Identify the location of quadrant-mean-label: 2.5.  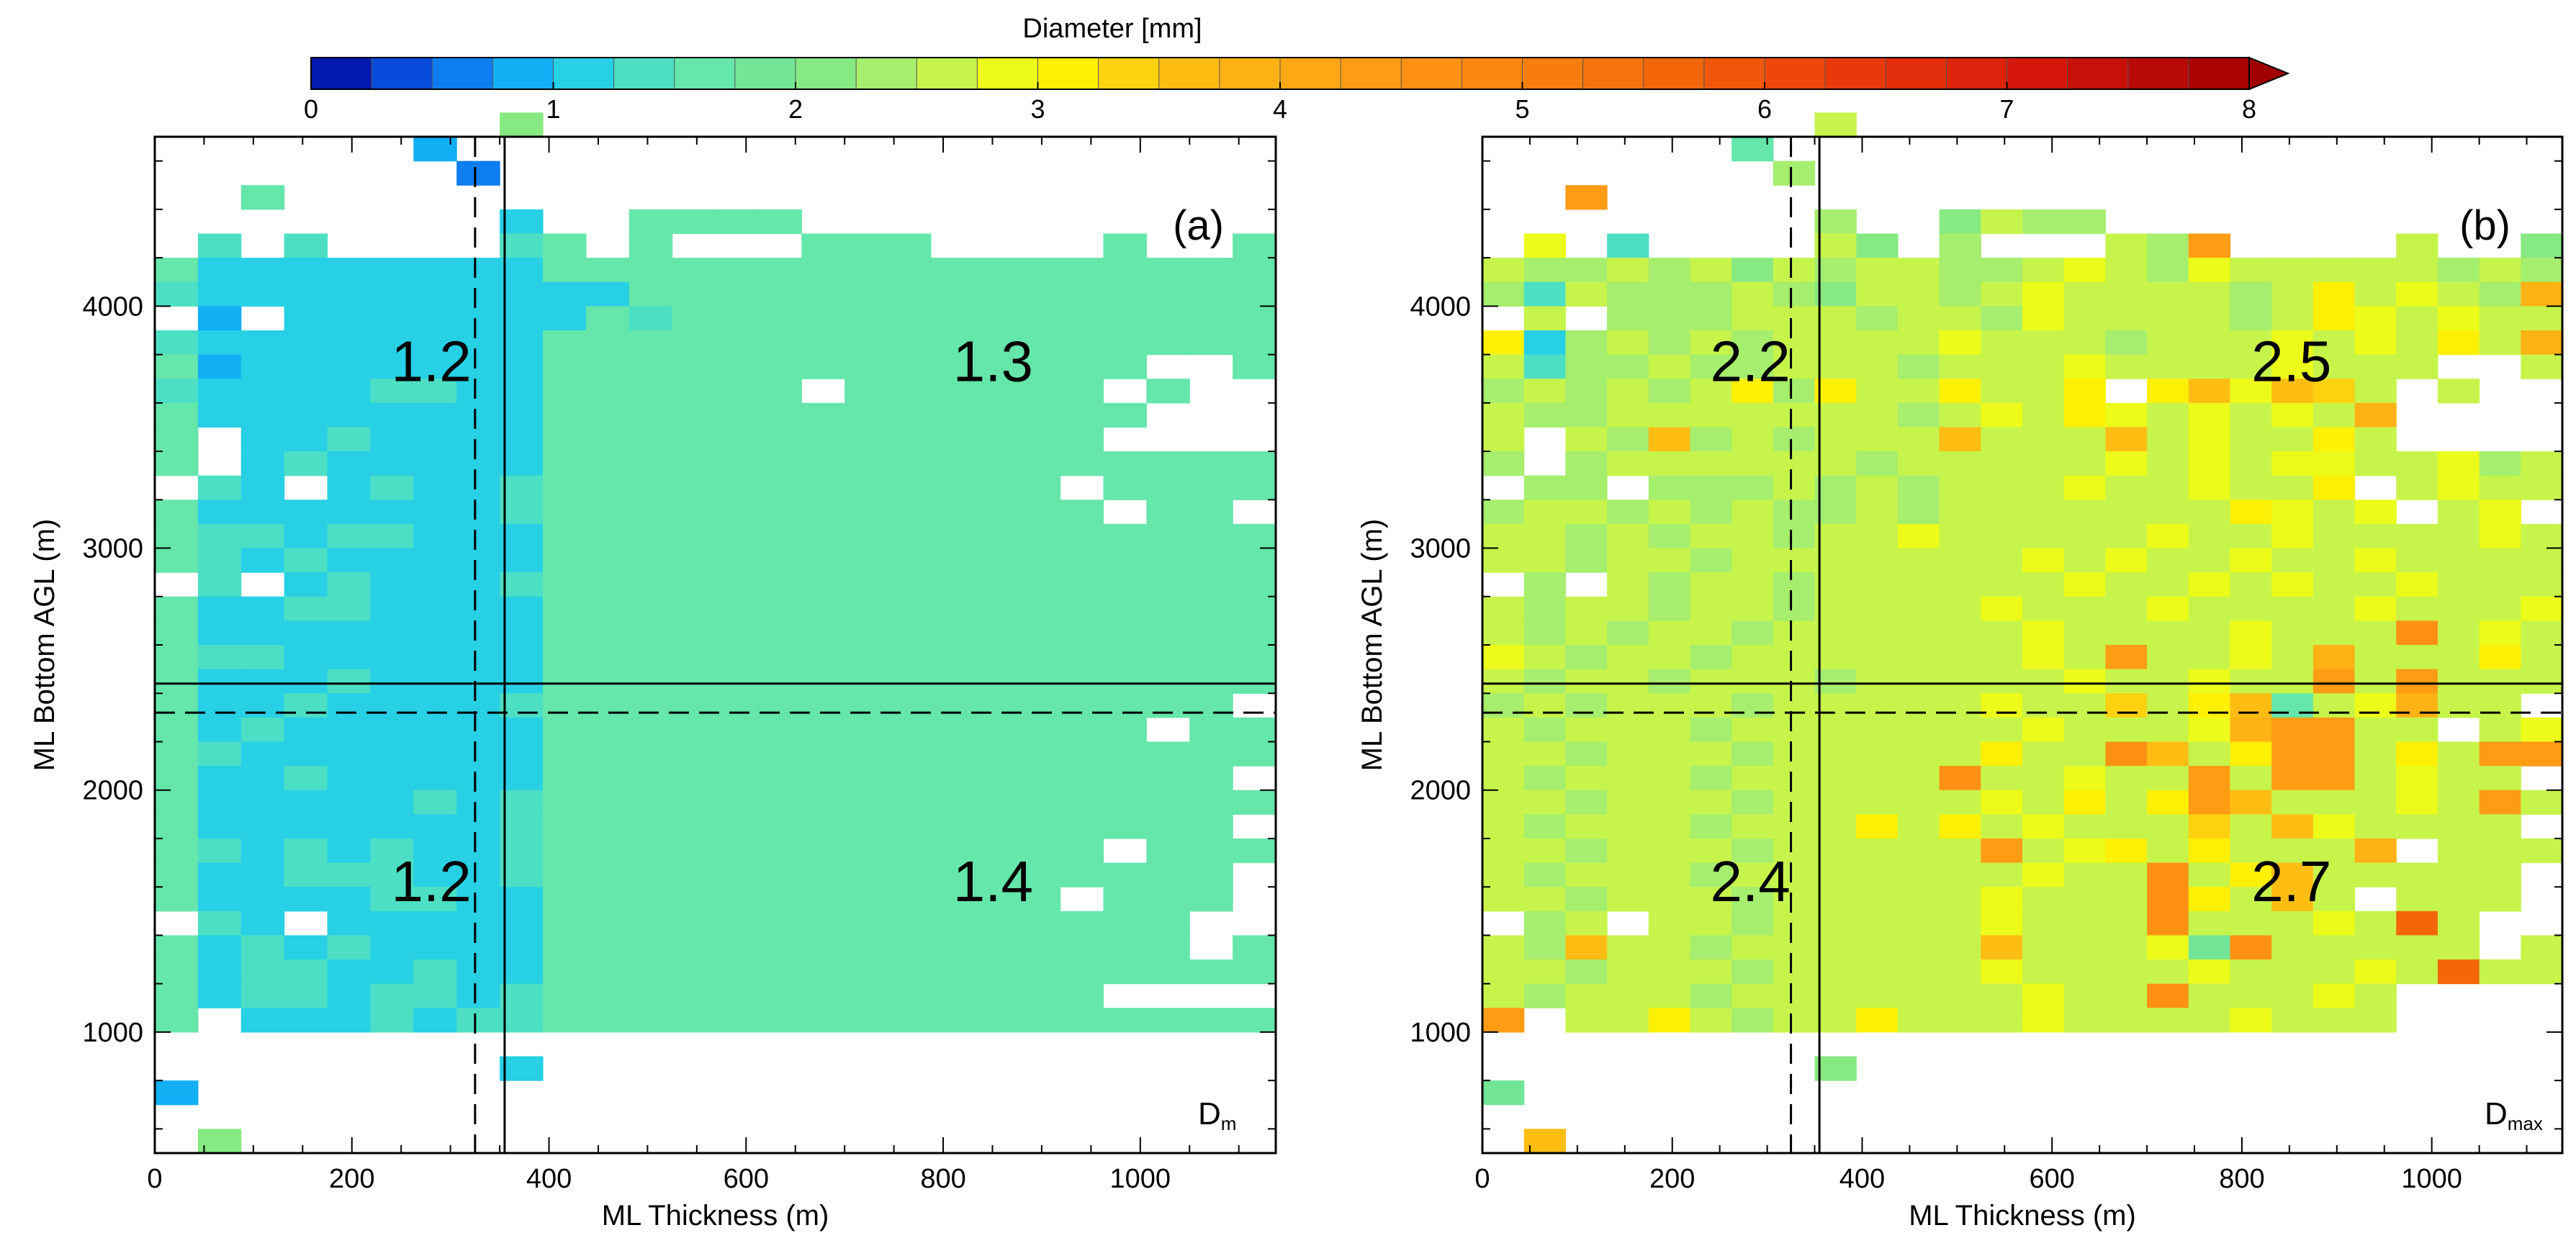
(2291, 361).